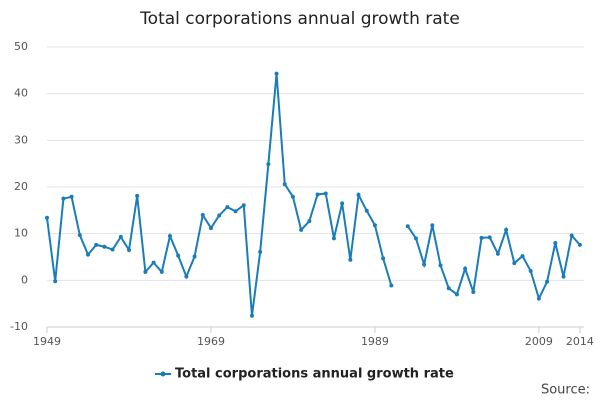  I want to click on y-tick-label: -10, so click(19, 326).